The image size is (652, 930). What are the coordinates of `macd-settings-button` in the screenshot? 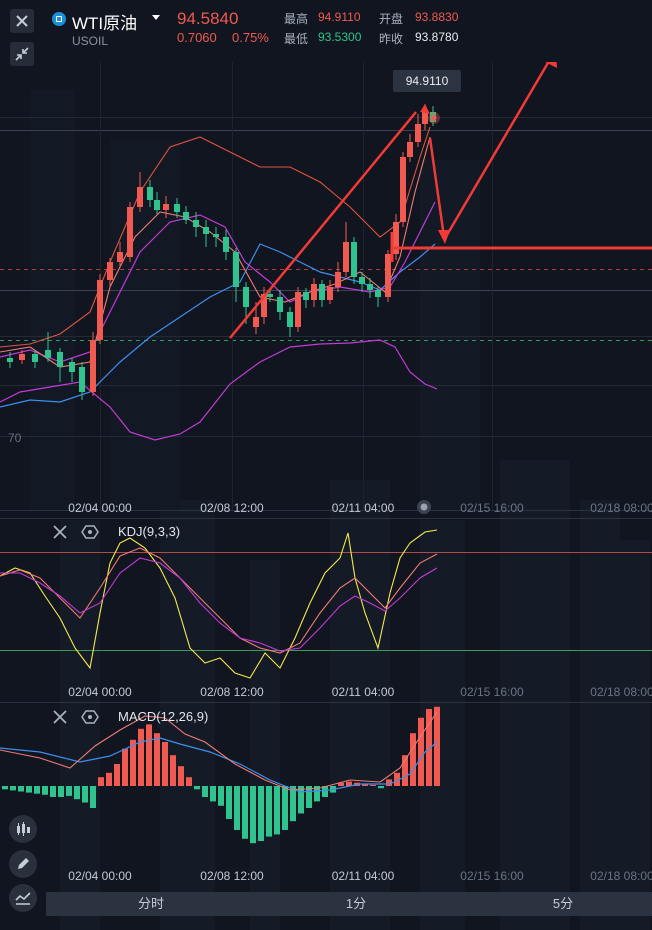 It's located at (90, 717).